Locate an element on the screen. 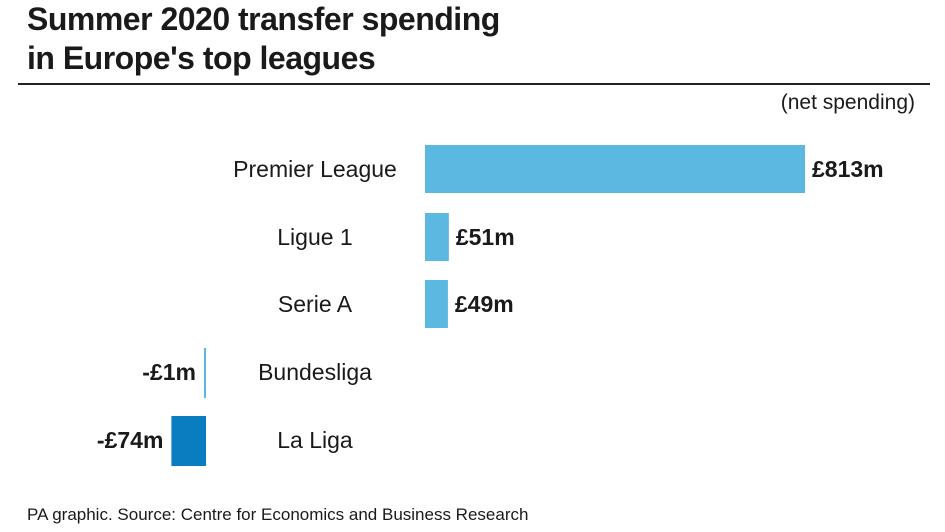 The height and width of the screenshot is (532, 945). unit-note: (net spending) is located at coordinates (847, 102).